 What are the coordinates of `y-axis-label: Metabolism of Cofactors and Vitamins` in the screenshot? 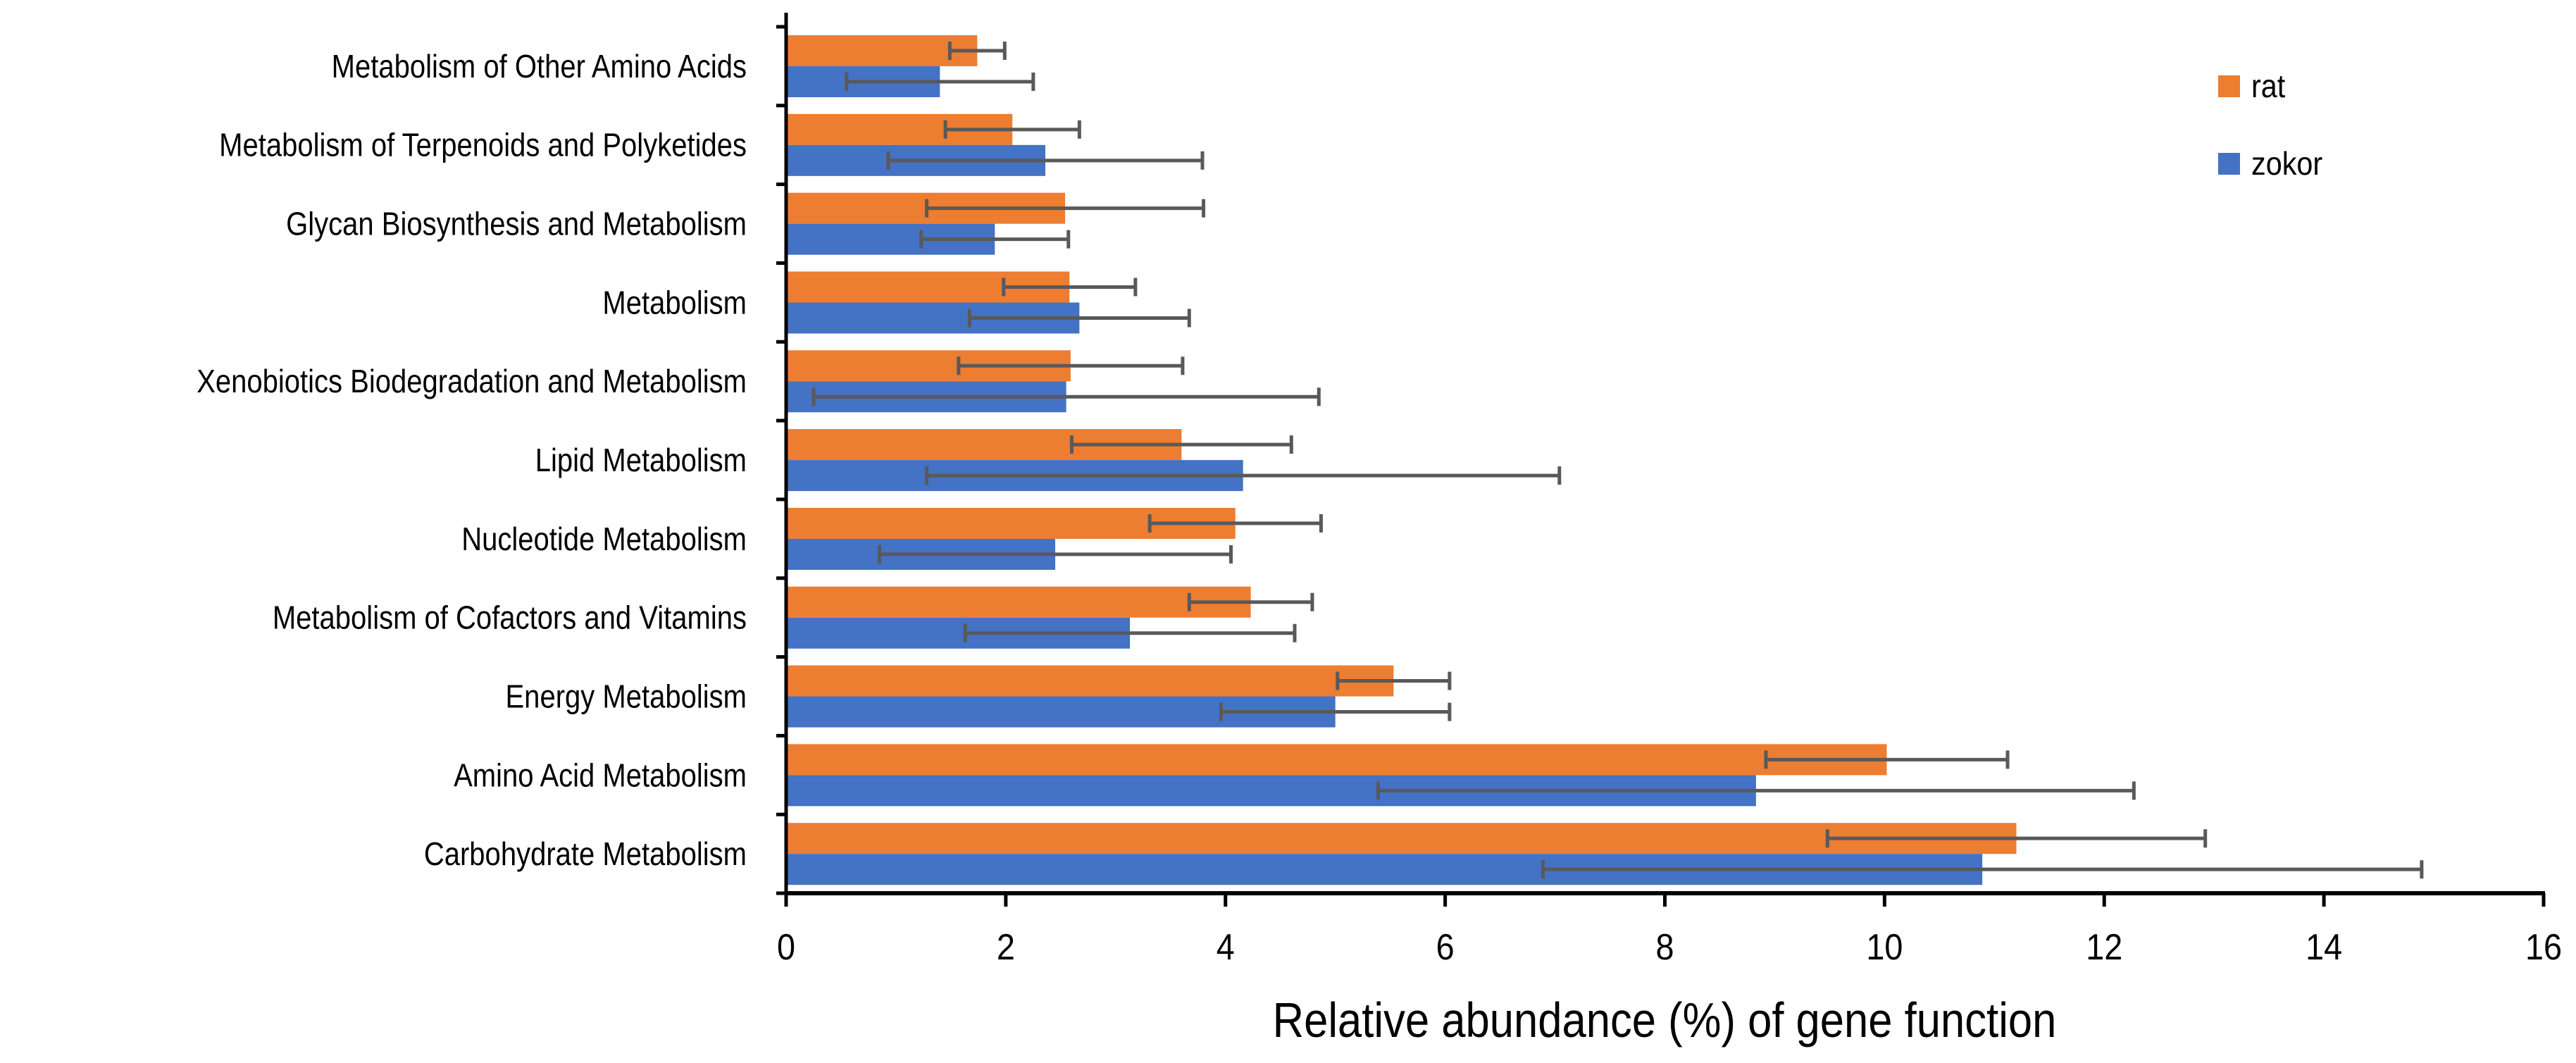 It's located at (510, 618).